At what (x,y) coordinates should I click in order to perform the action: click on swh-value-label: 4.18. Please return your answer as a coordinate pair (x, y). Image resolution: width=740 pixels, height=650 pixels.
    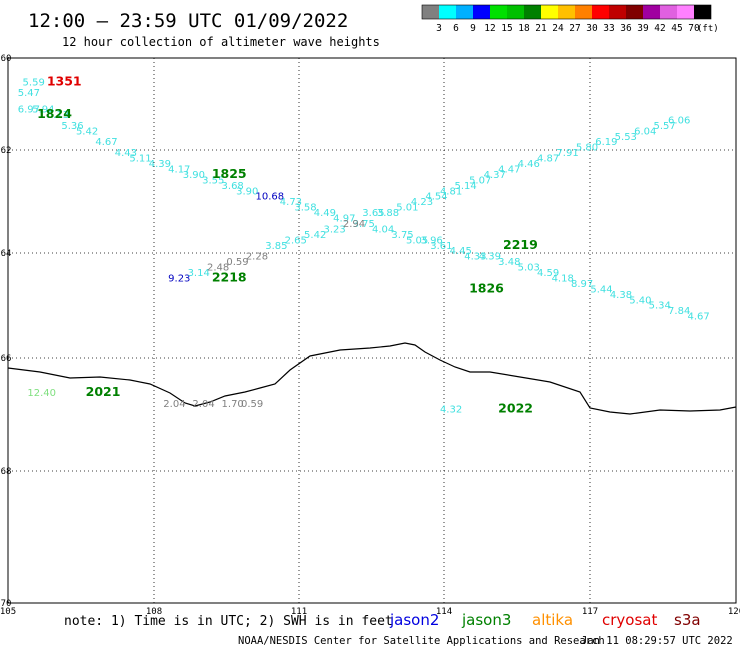
    Looking at the image, I should click on (563, 278).